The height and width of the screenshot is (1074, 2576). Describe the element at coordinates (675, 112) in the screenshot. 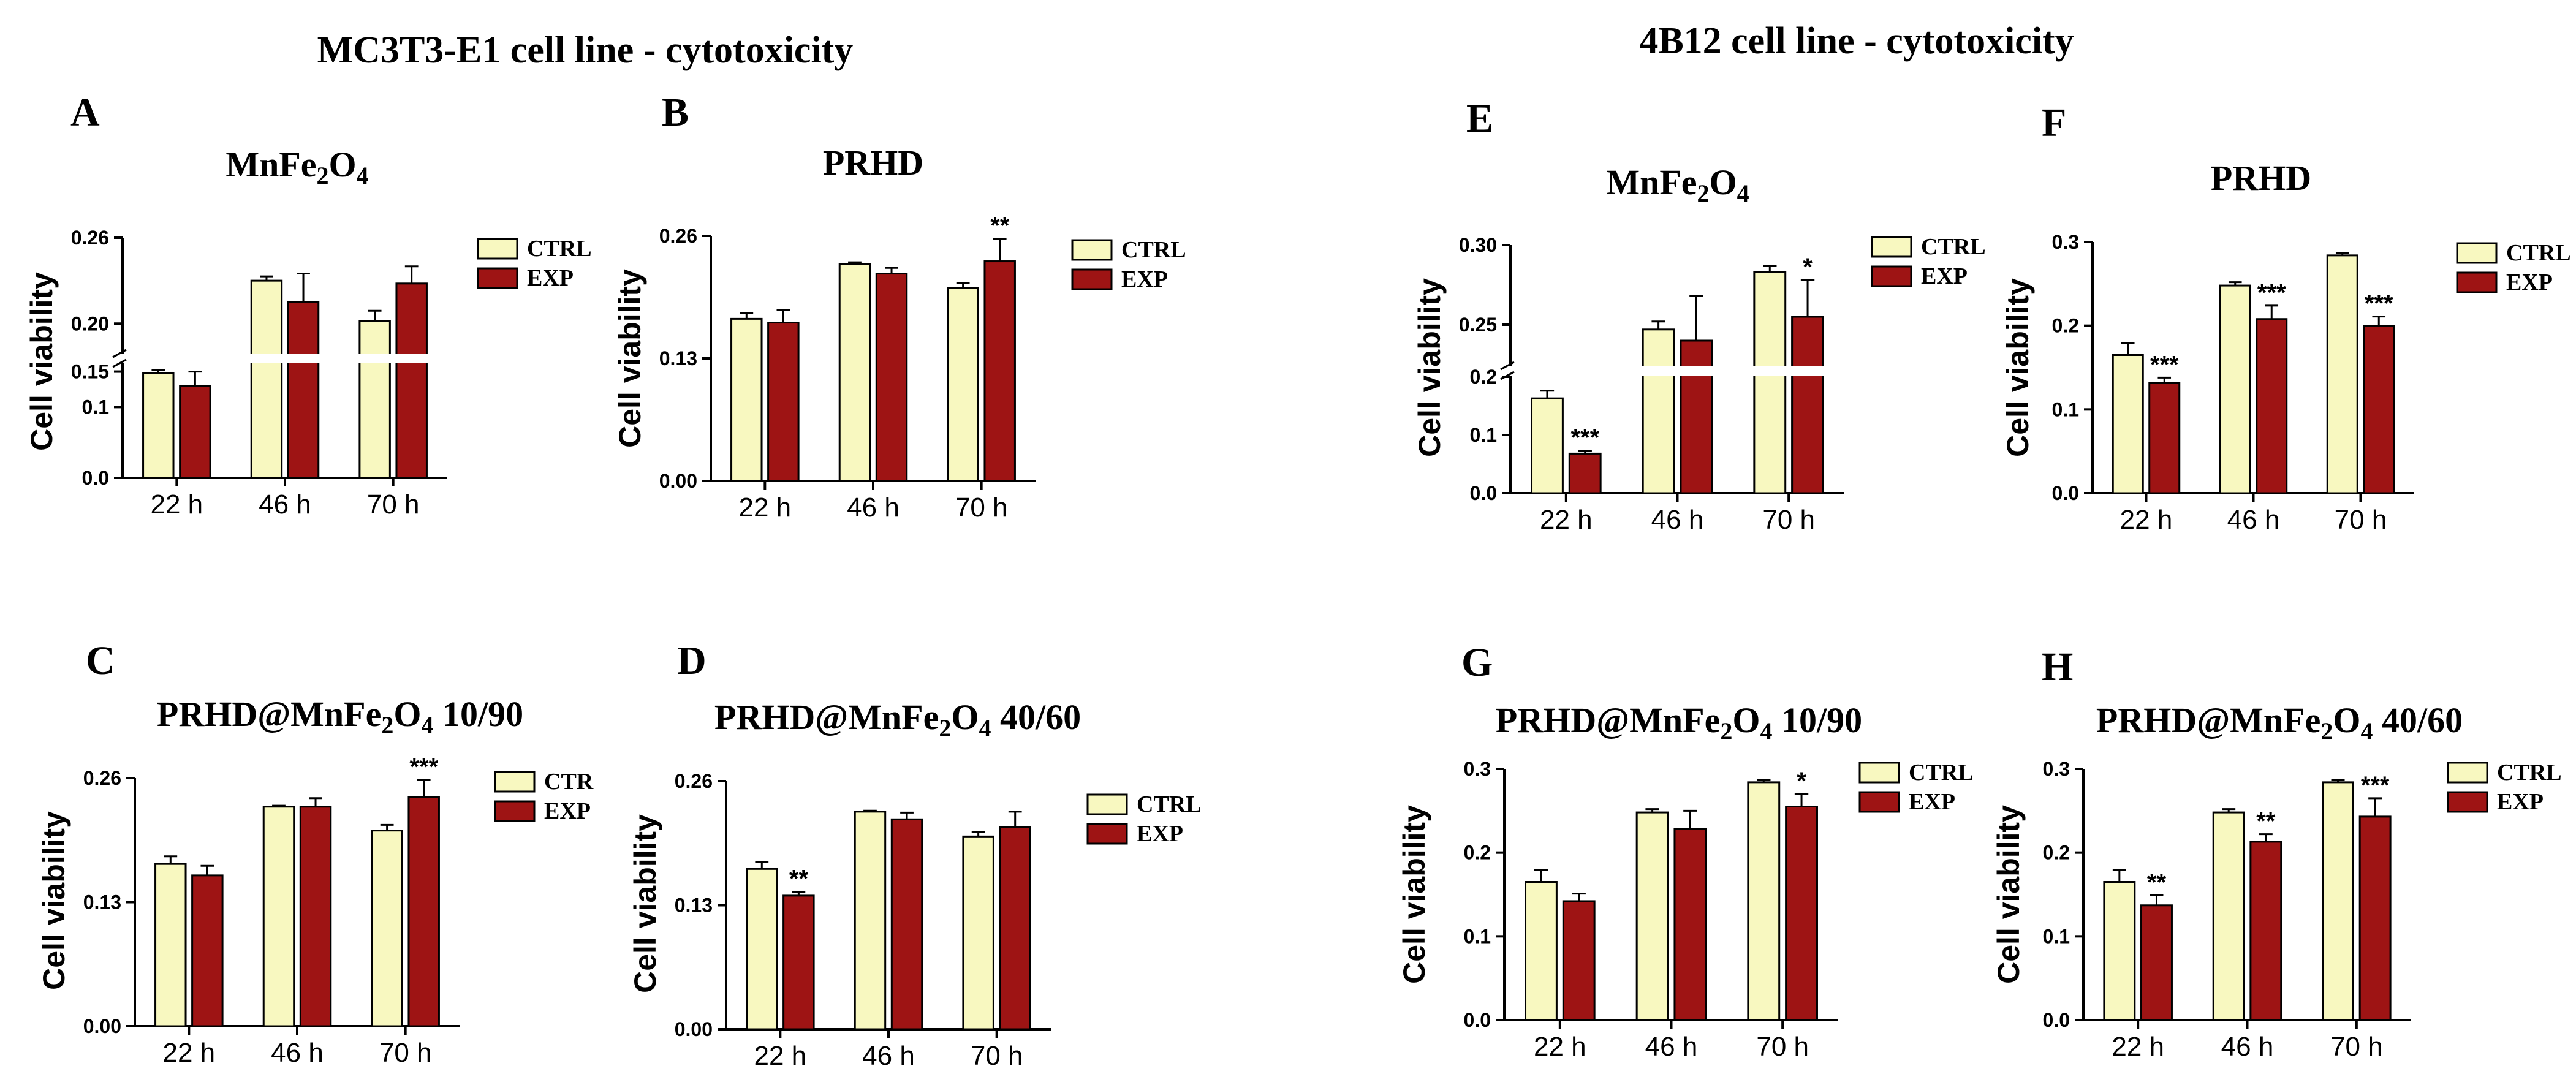

I see `panel-label: B` at that location.